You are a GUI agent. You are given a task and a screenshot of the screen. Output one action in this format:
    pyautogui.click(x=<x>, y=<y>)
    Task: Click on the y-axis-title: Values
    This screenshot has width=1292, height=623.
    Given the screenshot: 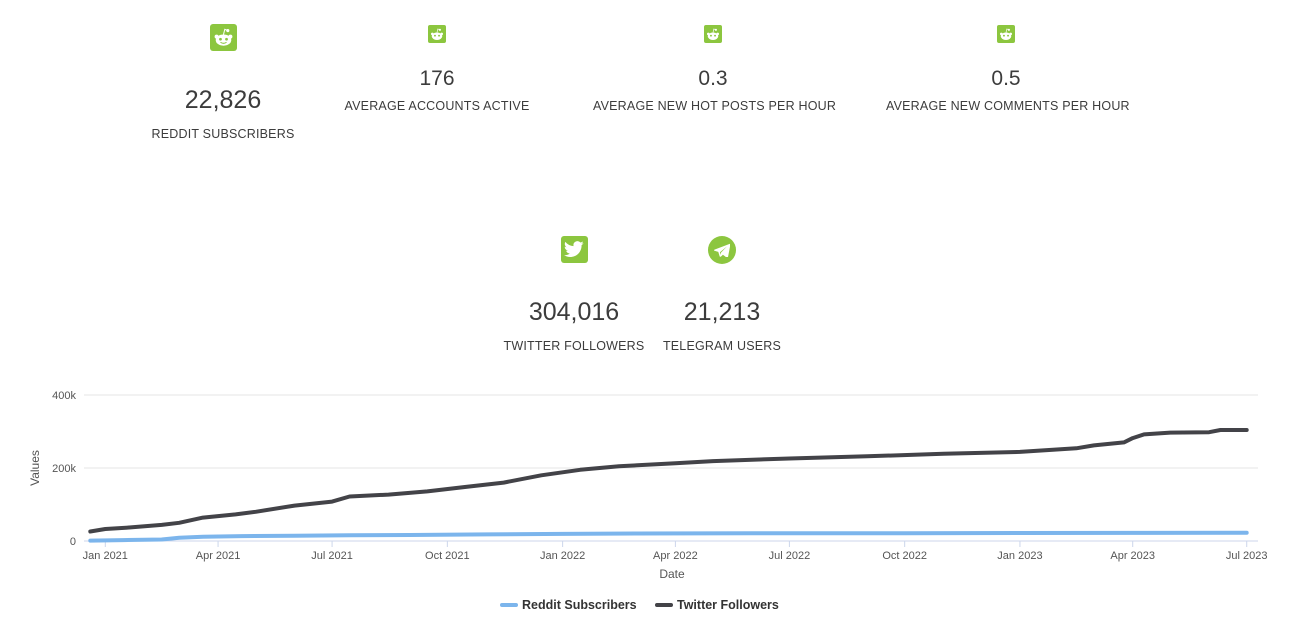 What is the action you would take?
    pyautogui.click(x=35, y=468)
    